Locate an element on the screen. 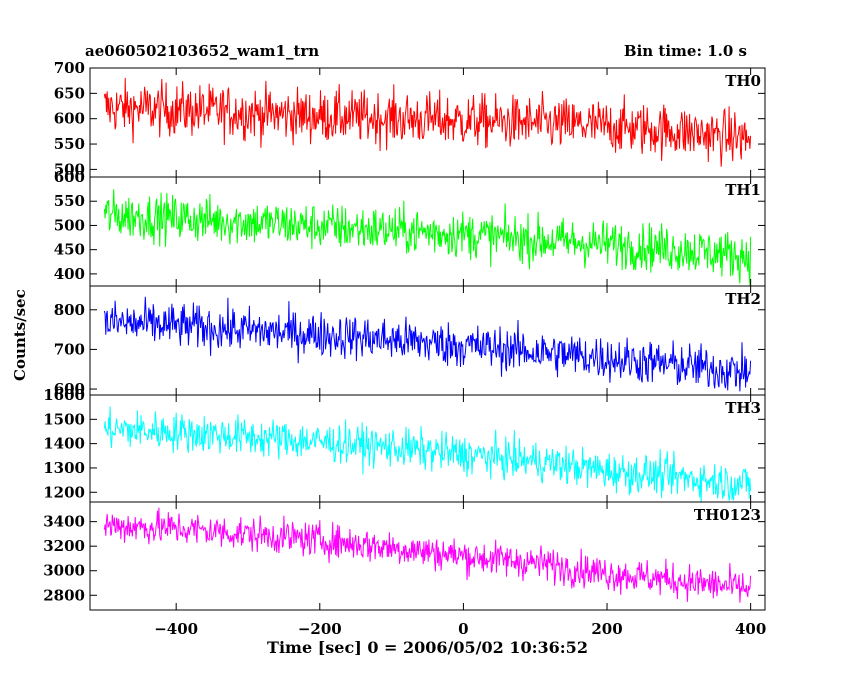 This screenshot has width=850, height=680. x-tick-label: 200 is located at coordinates (606, 629).